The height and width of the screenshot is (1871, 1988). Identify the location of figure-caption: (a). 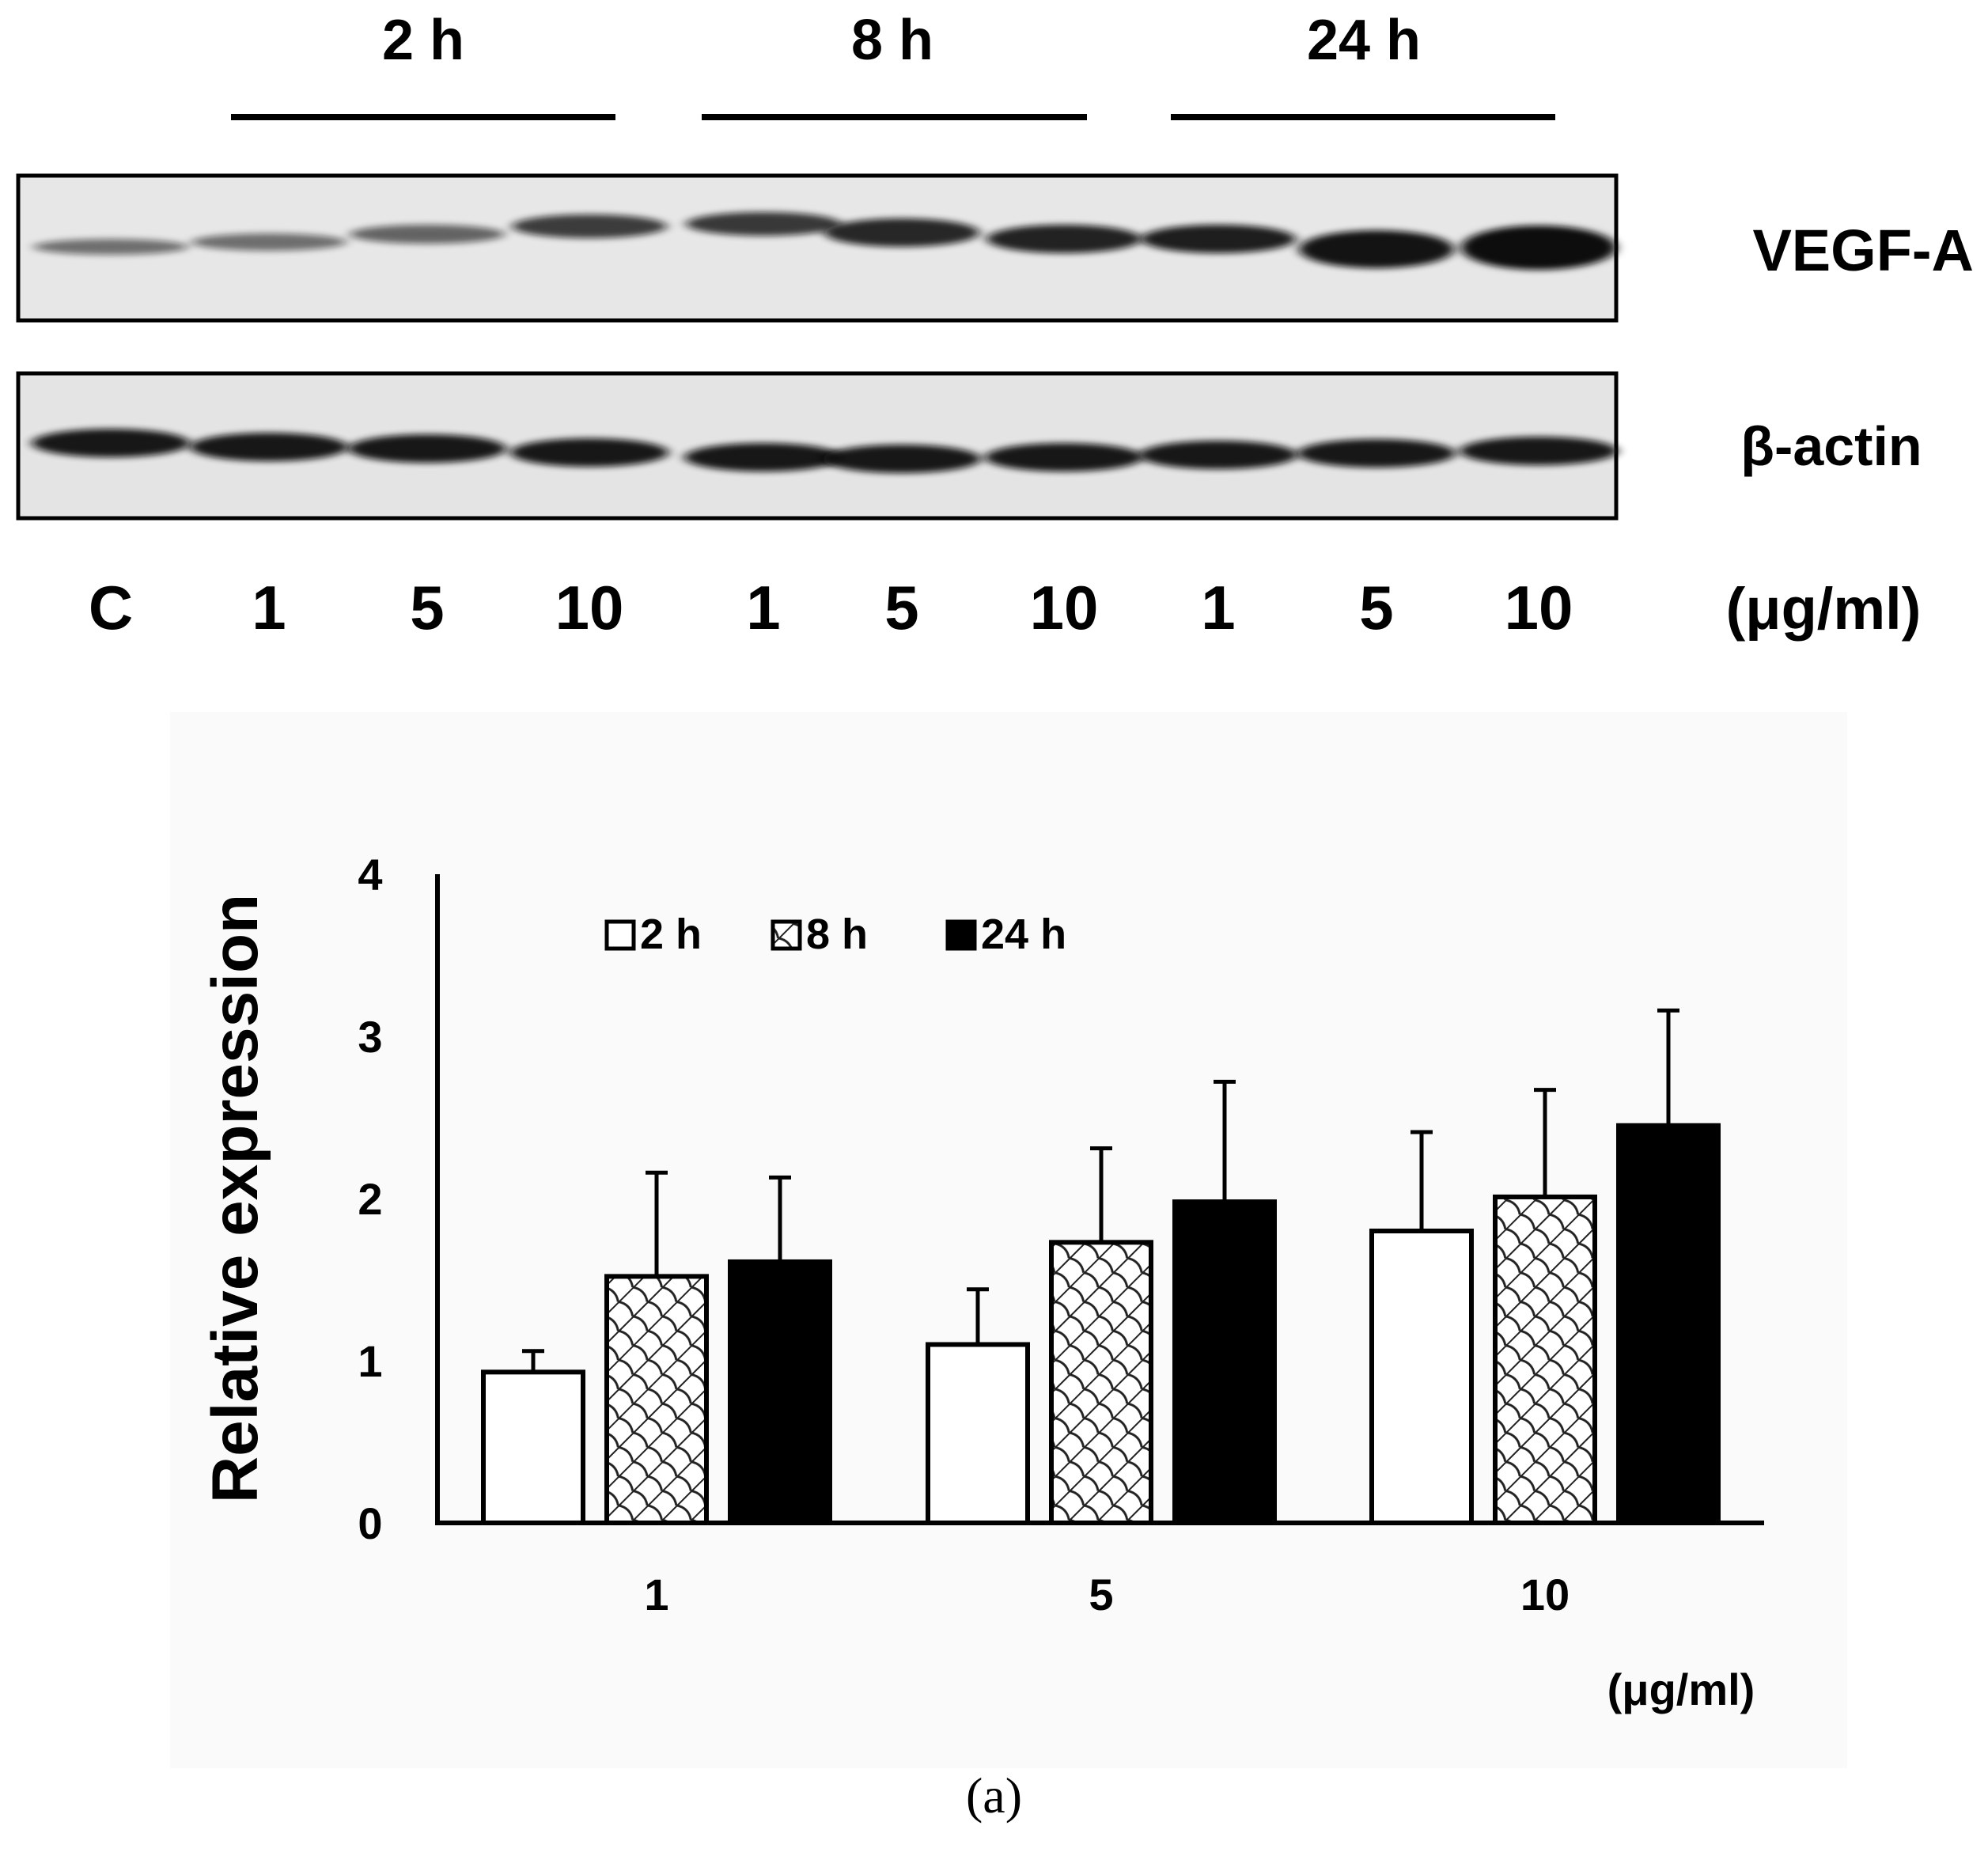
(994, 1795).